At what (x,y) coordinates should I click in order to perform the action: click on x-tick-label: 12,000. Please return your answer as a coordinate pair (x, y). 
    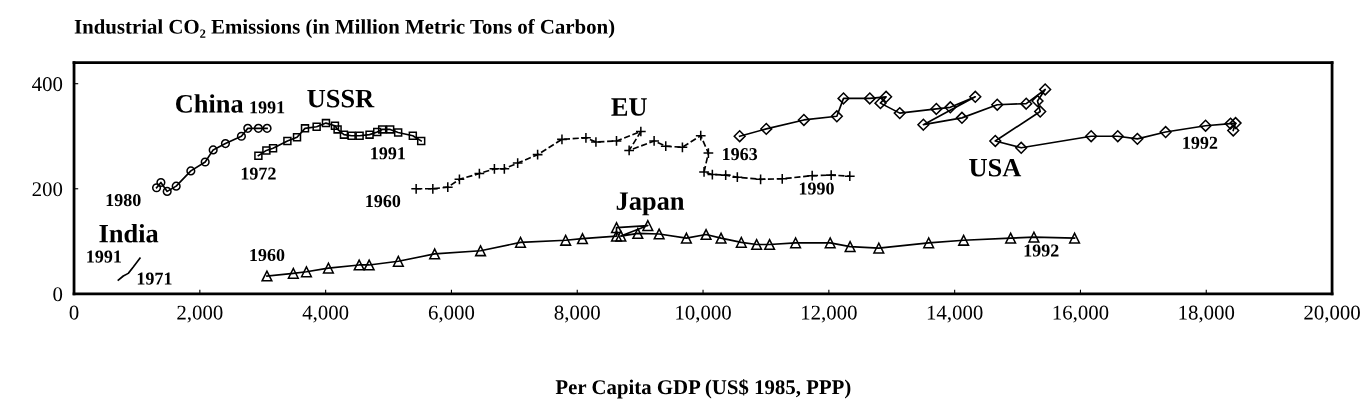
    Looking at the image, I should click on (829, 314).